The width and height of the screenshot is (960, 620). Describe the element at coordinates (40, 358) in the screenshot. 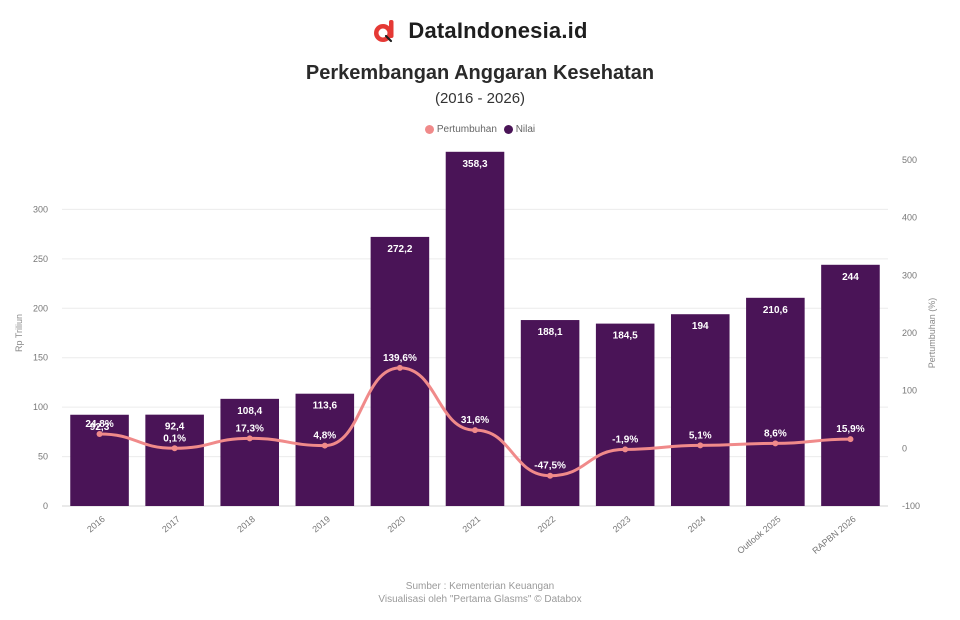

I see `y-tick-label: 150` at that location.